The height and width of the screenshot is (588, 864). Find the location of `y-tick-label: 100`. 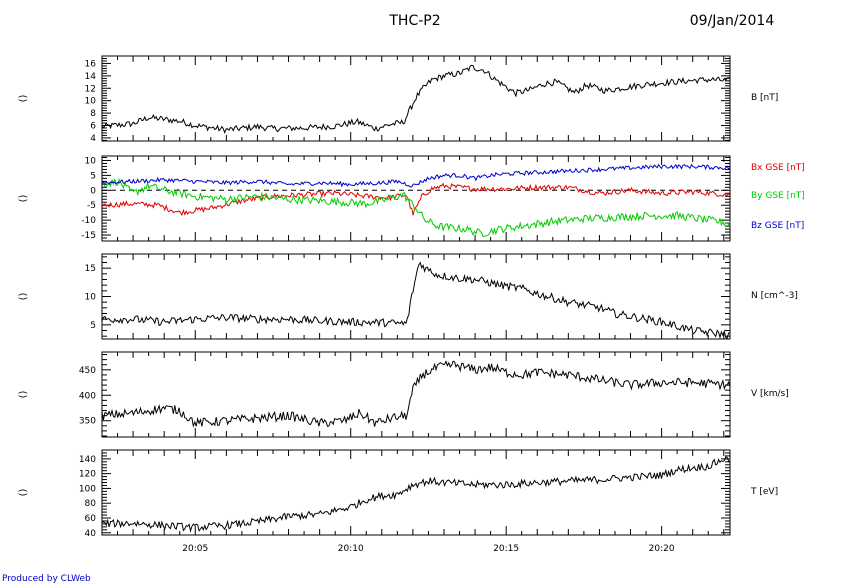

y-tick-label: 100 is located at coordinates (87, 489).